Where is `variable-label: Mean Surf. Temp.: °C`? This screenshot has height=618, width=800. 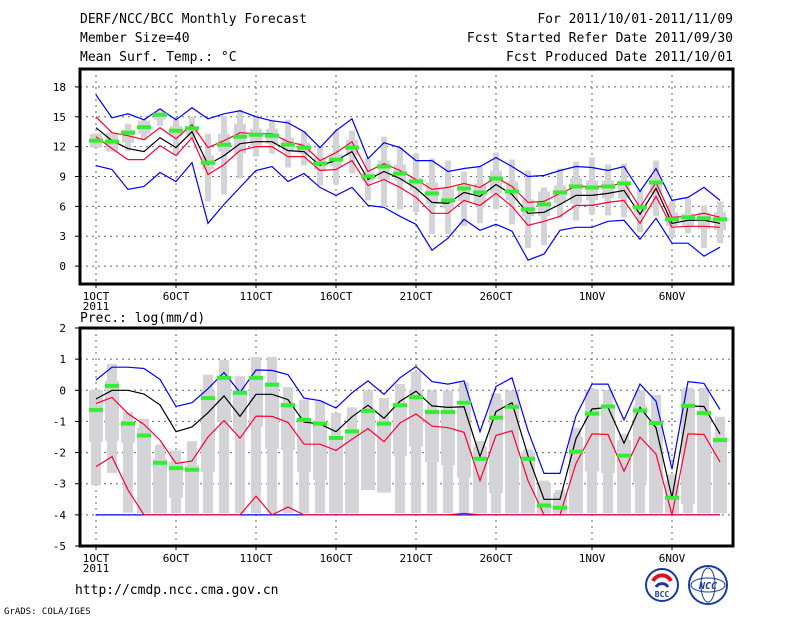
variable-label: Mean Surf. Temp.: °C is located at coordinates (158, 57).